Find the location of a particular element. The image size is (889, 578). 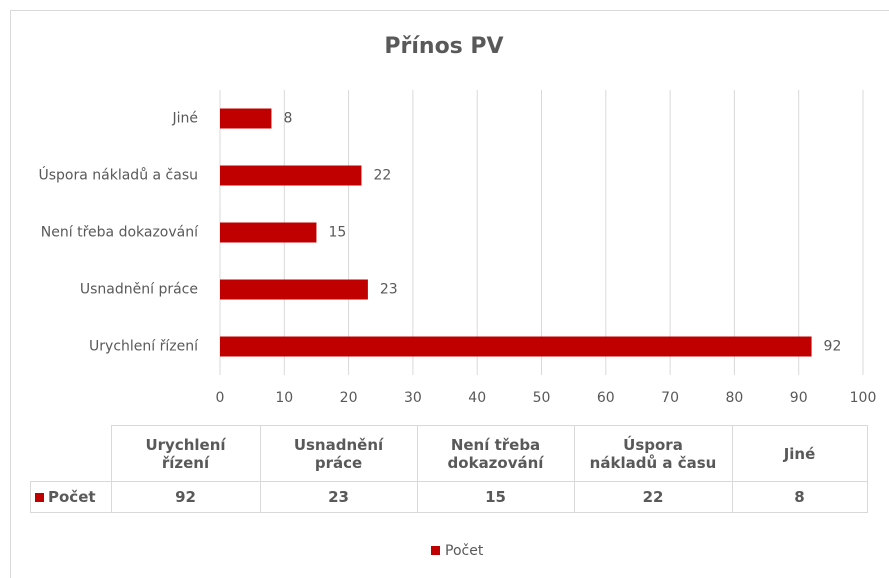

y-tick-label: Usnadnění práce is located at coordinates (139, 290).